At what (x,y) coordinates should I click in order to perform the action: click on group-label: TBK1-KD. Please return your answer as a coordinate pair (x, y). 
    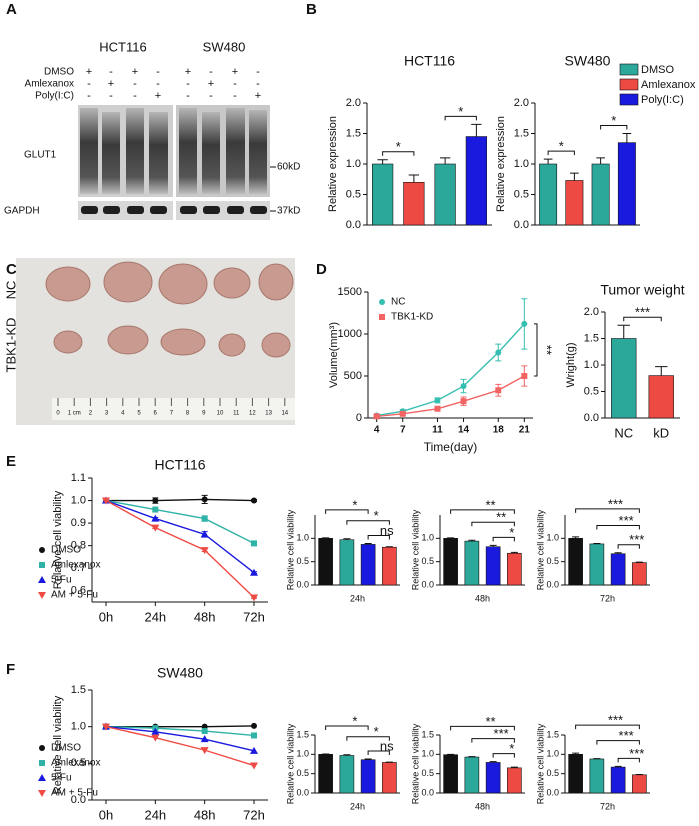
    Looking at the image, I should click on (10, 345).